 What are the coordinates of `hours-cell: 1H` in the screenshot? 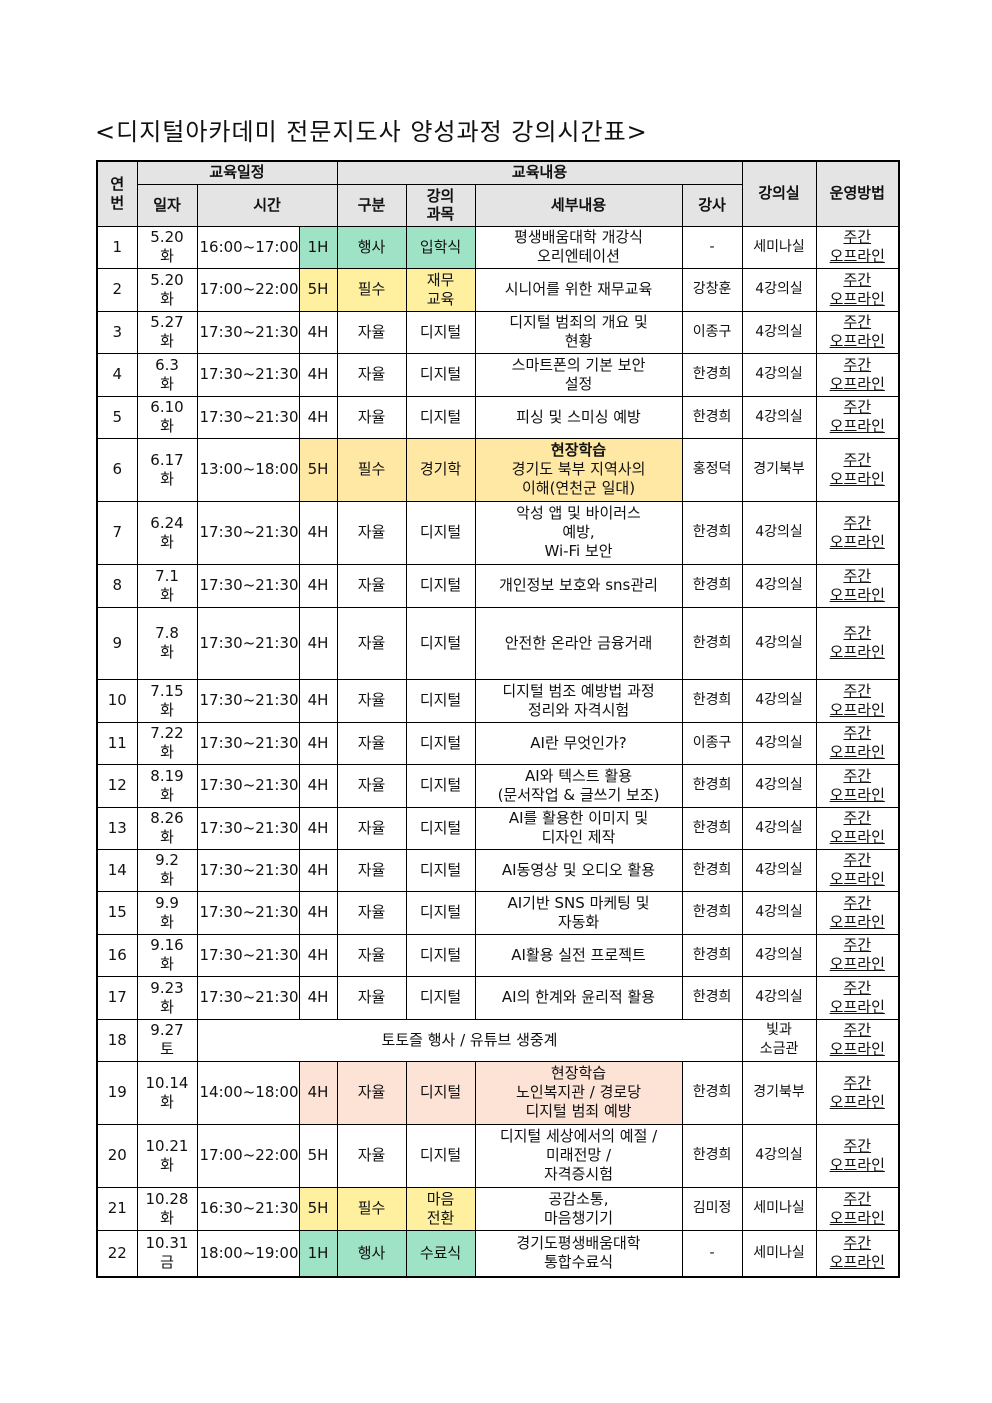 It's located at (318, 247).